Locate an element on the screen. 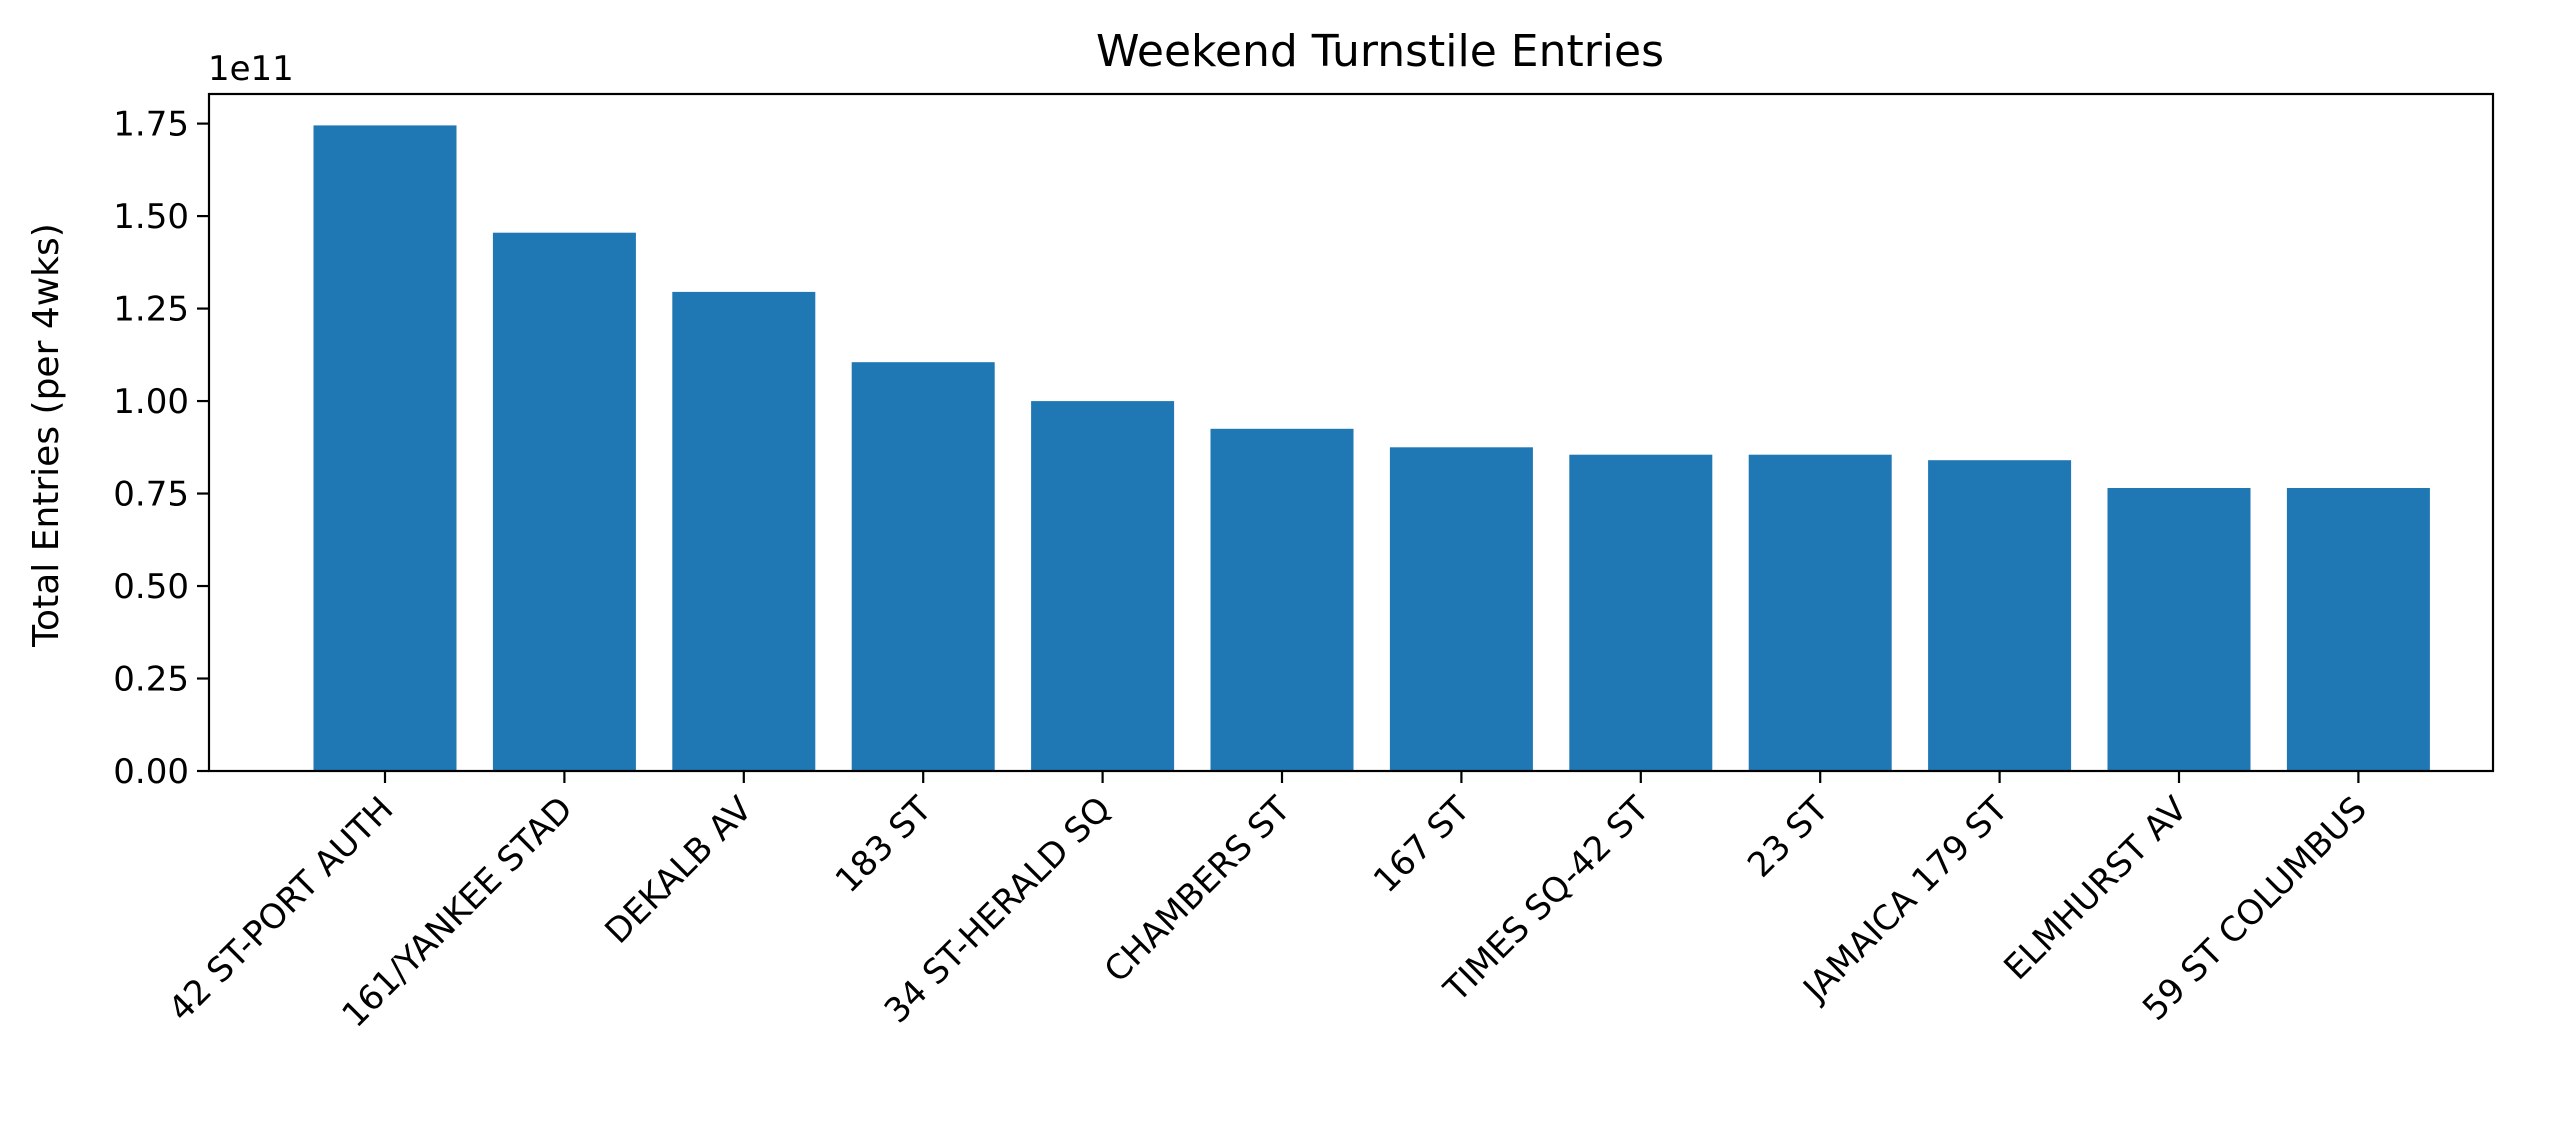 The image size is (2563, 1132). x-tick-label: ELMHURST AV is located at coordinates (2095, 888).